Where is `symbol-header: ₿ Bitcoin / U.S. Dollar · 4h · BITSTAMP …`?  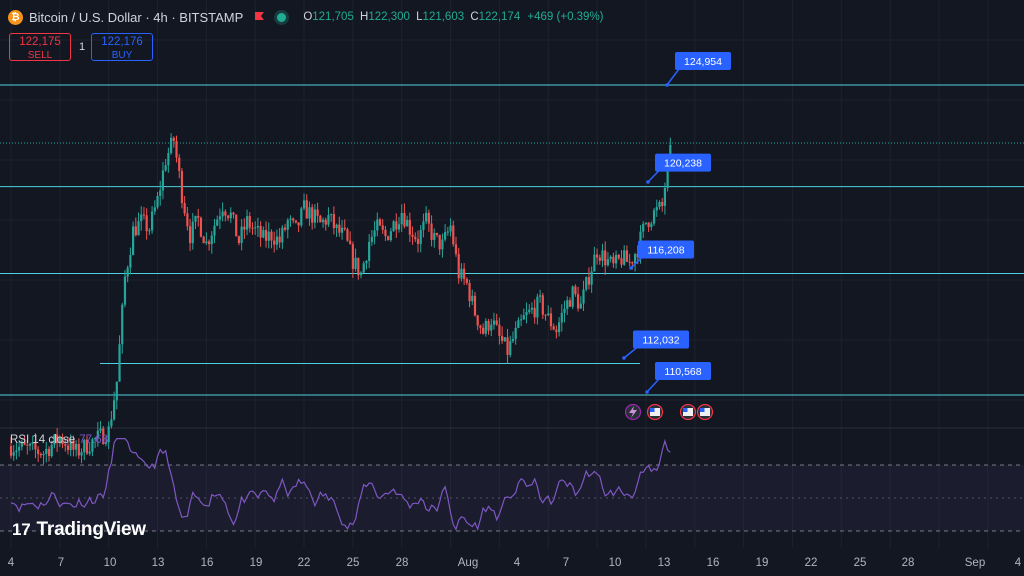 symbol-header: ₿ Bitcoin / U.S. Dollar · 4h · BITSTAMP … is located at coordinates (306, 17).